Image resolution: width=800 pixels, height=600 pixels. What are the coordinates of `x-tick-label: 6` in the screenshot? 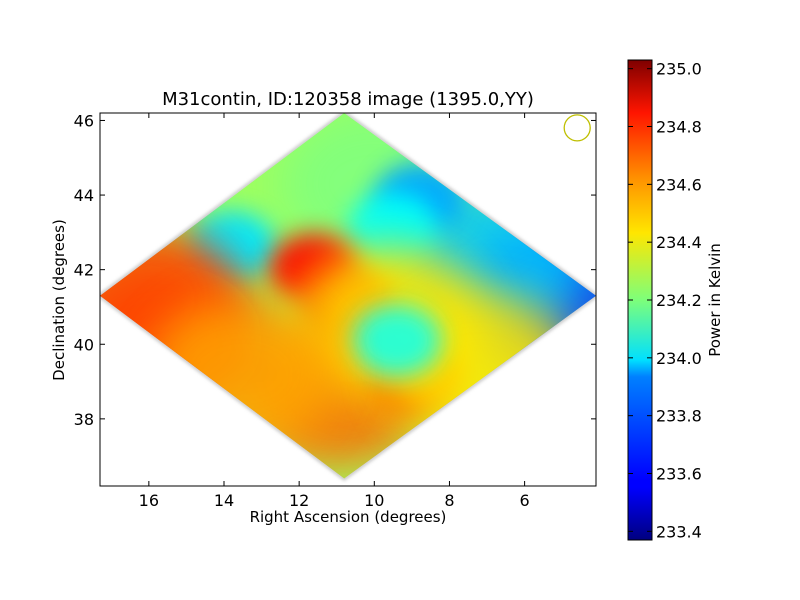 It's located at (525, 500).